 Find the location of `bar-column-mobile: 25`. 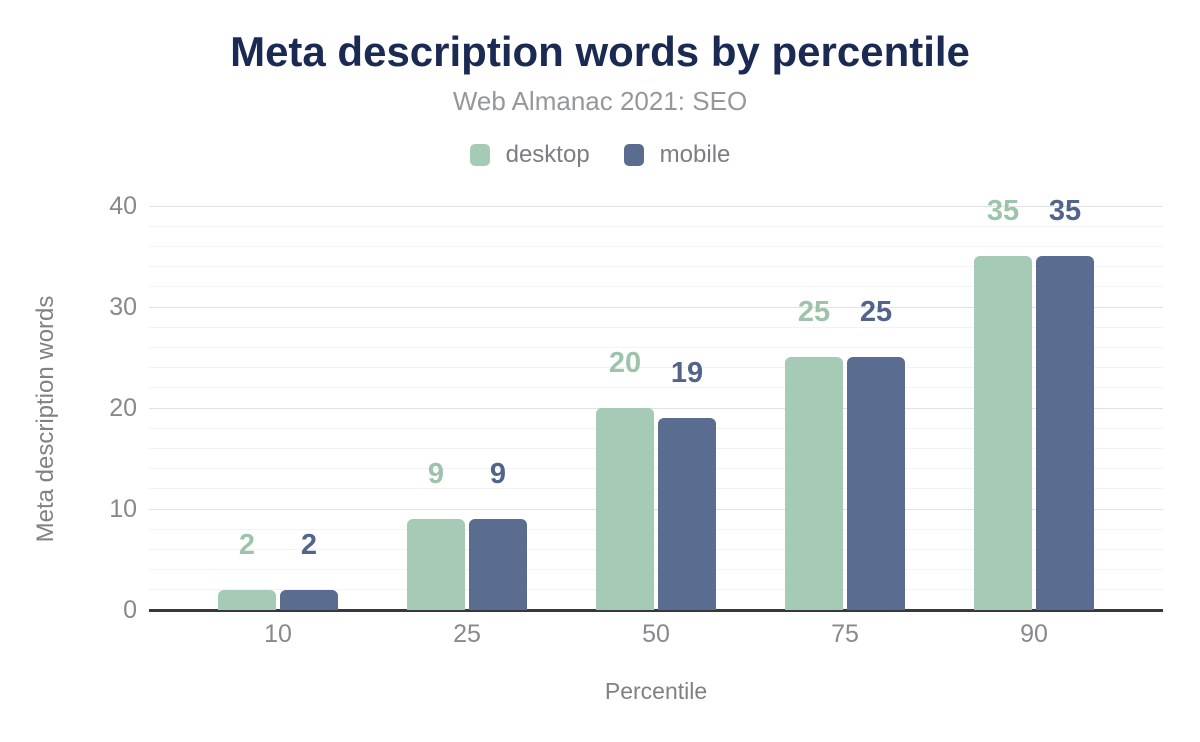

bar-column-mobile: 25 is located at coordinates (876, 408).